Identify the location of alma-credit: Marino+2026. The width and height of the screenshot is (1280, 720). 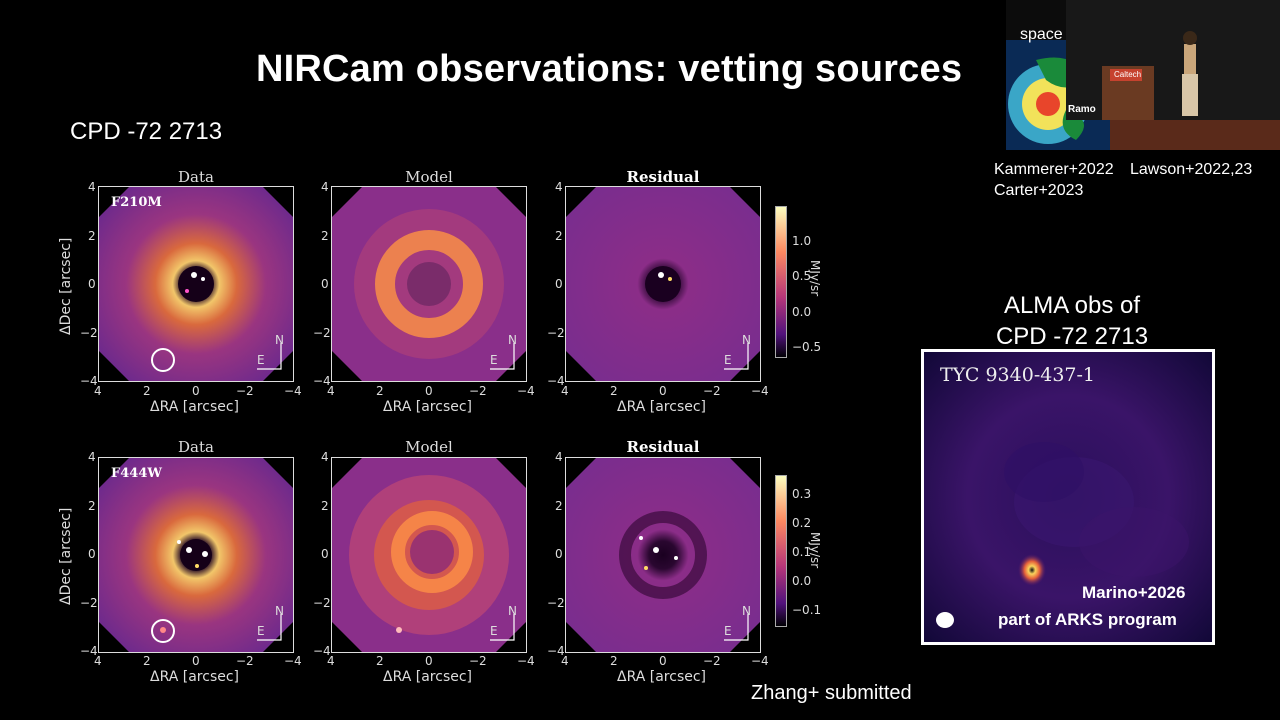
(1134, 592).